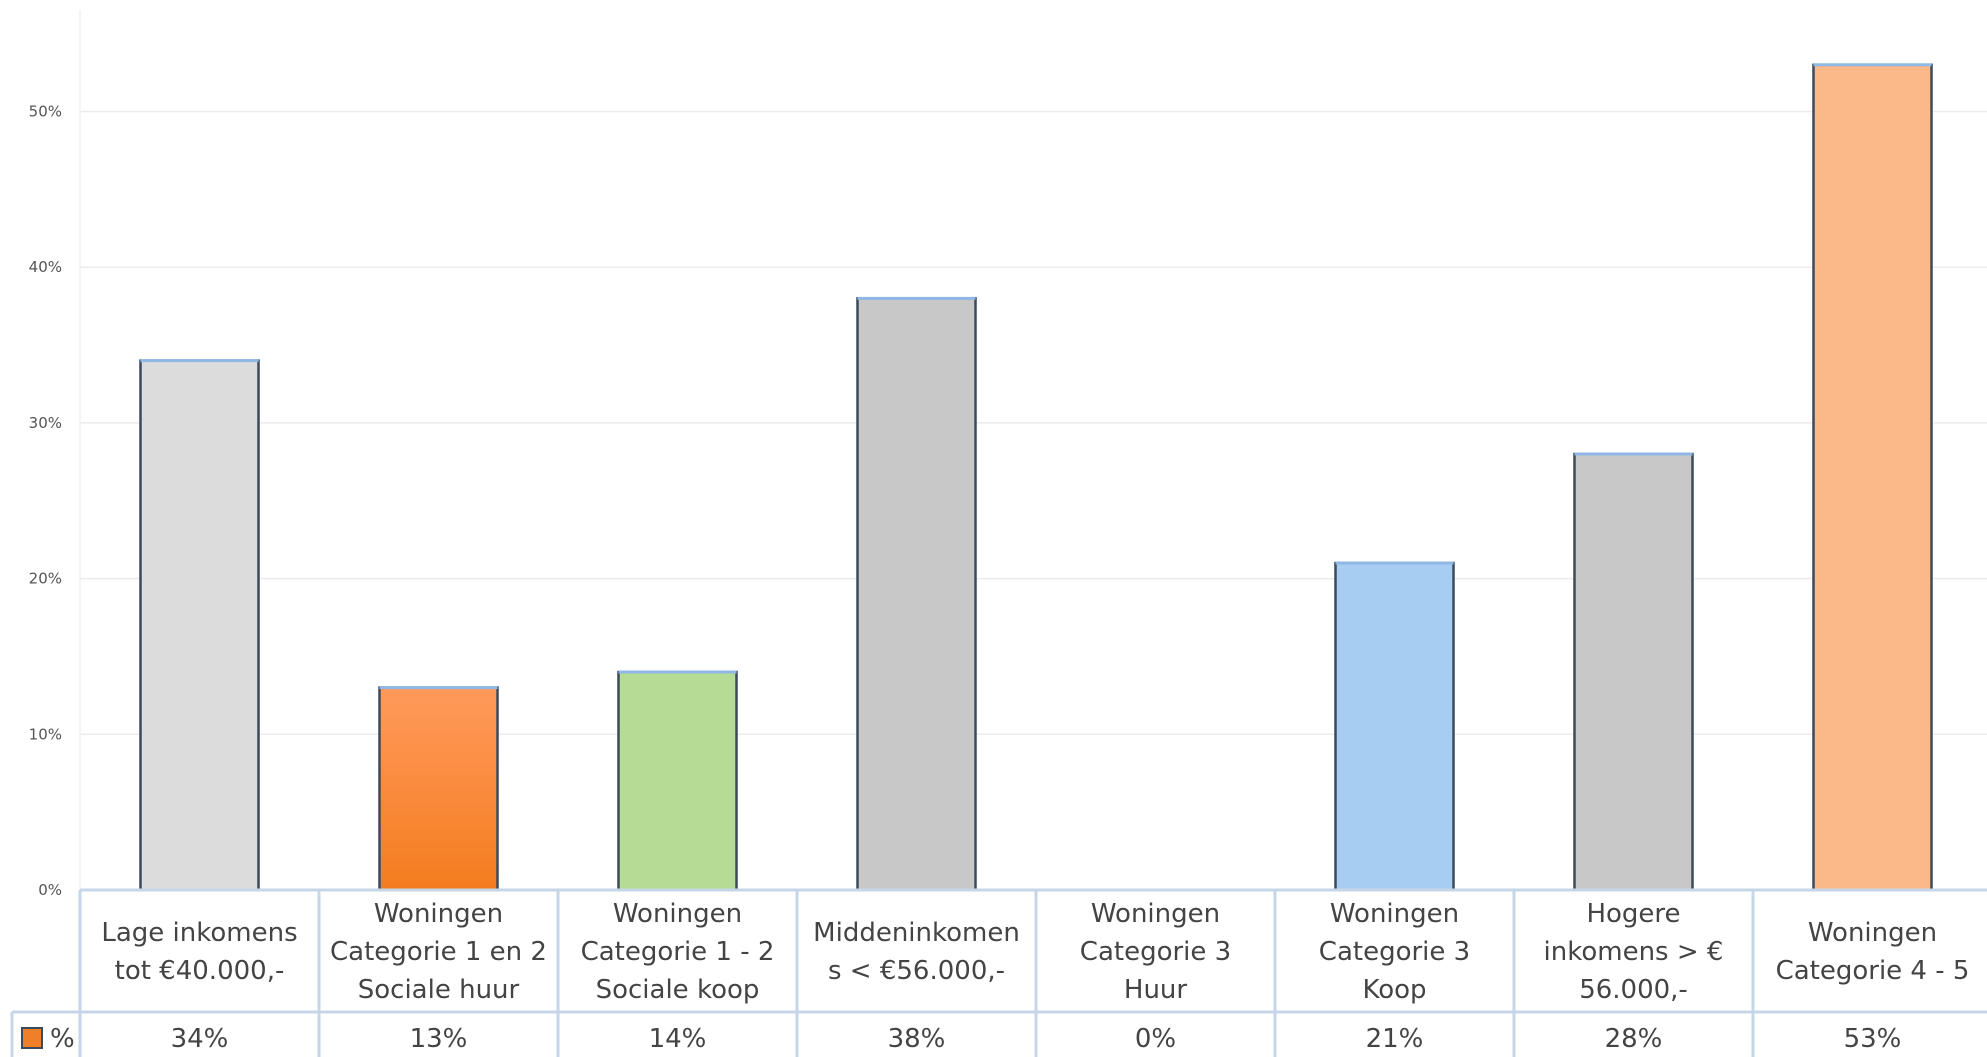  I want to click on y-tick-label: 40%, so click(45, 267).